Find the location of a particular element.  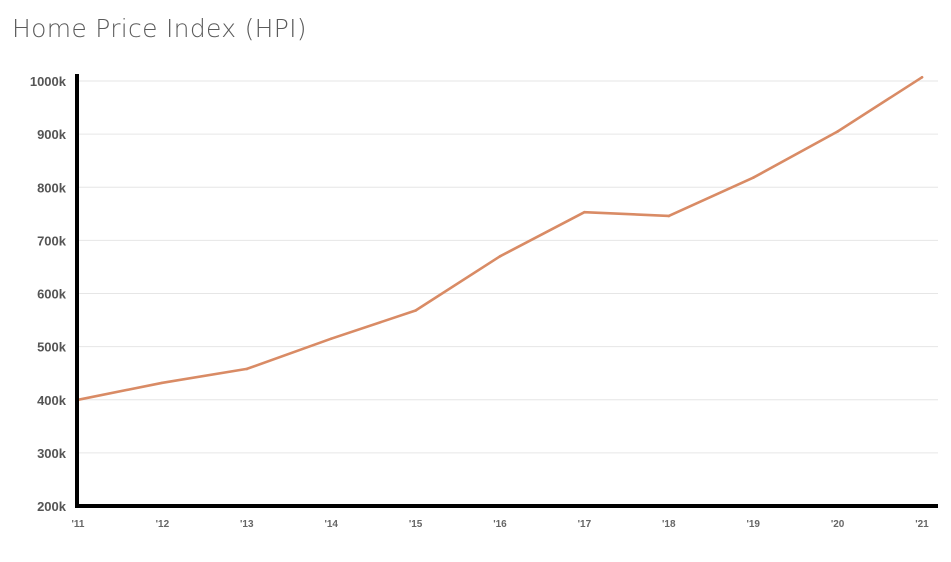

x-tick-label: '12 is located at coordinates (163, 524).